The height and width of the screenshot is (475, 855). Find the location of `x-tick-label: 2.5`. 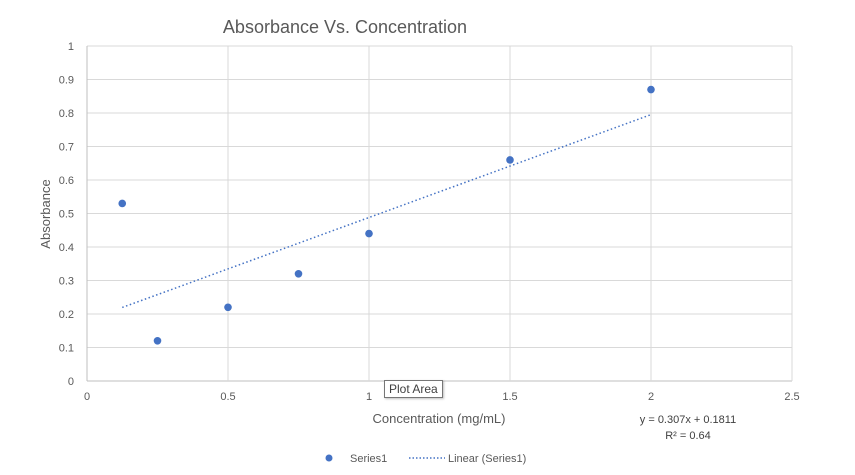

x-tick-label: 2.5 is located at coordinates (791, 397).